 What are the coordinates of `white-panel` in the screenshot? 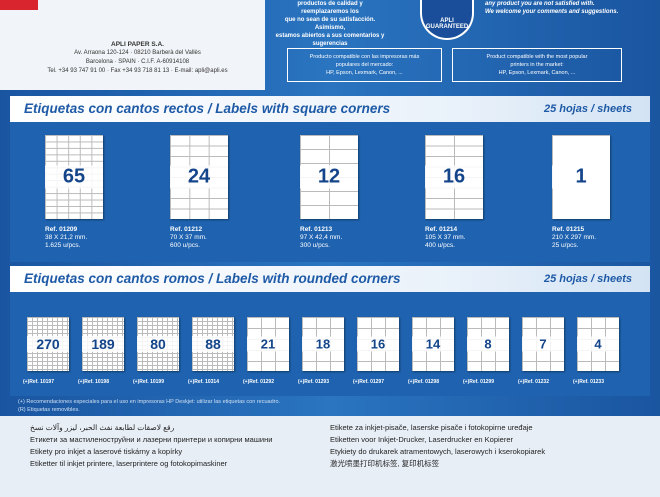 It's located at (132, 45).